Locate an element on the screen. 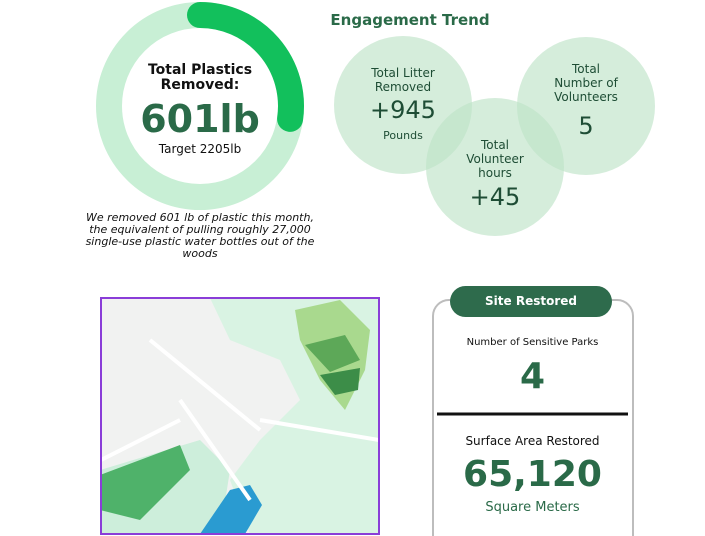  stat-value: 4 is located at coordinates (532, 376).